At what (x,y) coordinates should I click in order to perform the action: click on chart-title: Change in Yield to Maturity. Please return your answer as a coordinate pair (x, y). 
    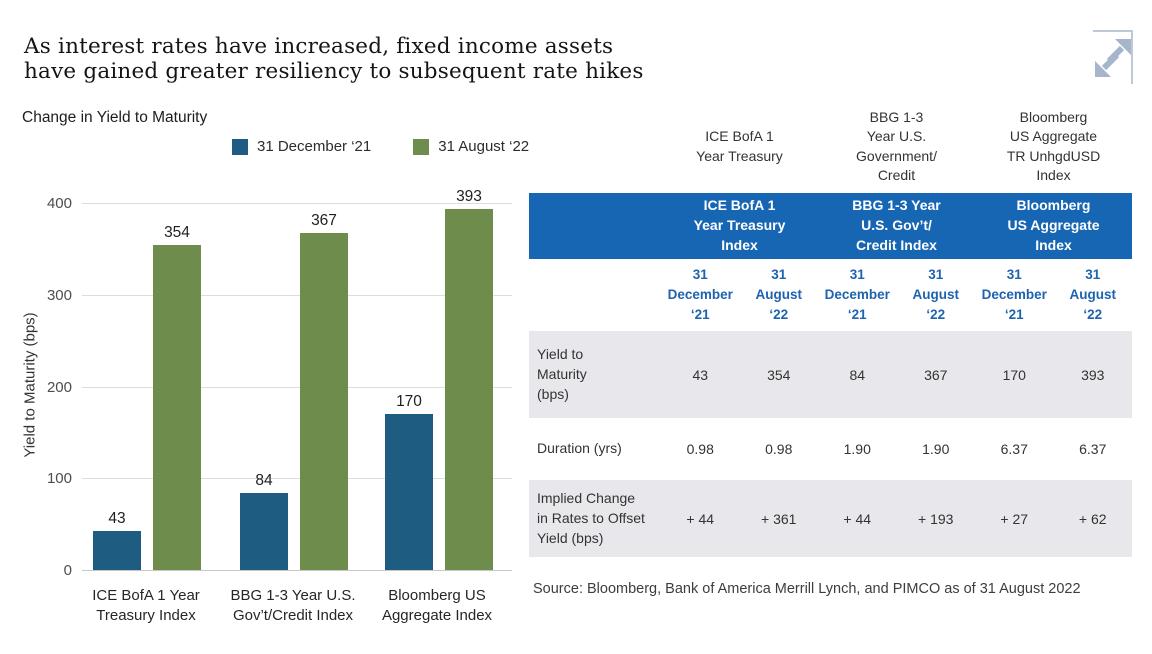
    Looking at the image, I should click on (115, 117).